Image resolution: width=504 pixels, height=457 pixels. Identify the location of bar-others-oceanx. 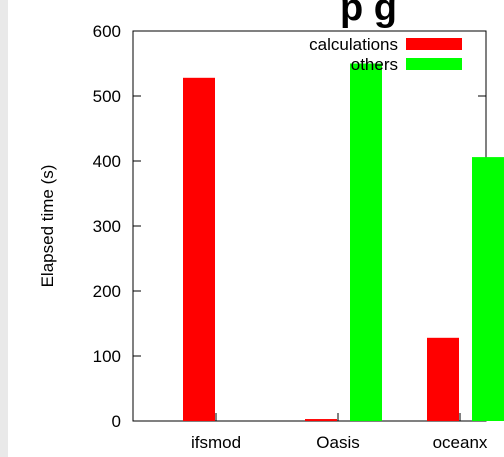
(488, 289).